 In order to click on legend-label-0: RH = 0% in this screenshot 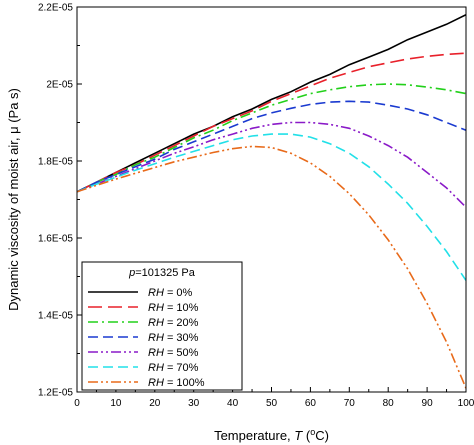, I will do `click(170, 293)`.